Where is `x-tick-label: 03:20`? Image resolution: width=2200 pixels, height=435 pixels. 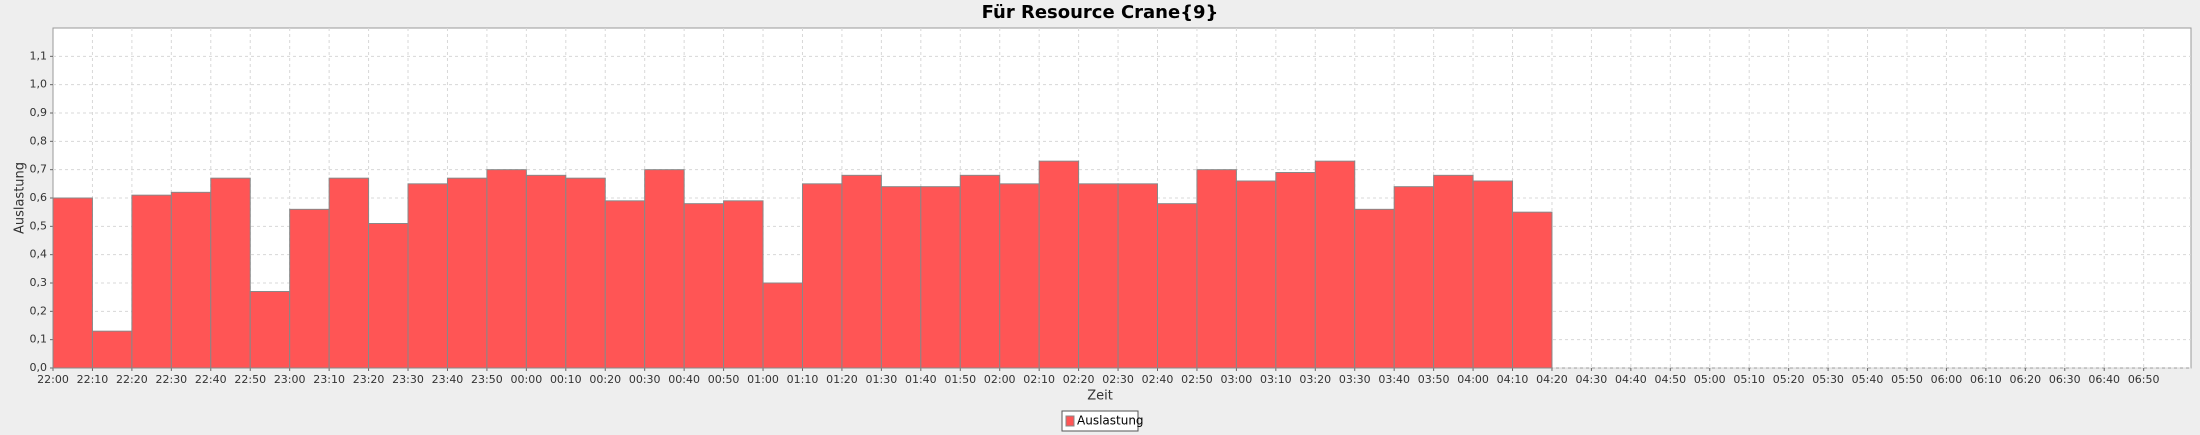 x-tick-label: 03:20 is located at coordinates (1315, 379).